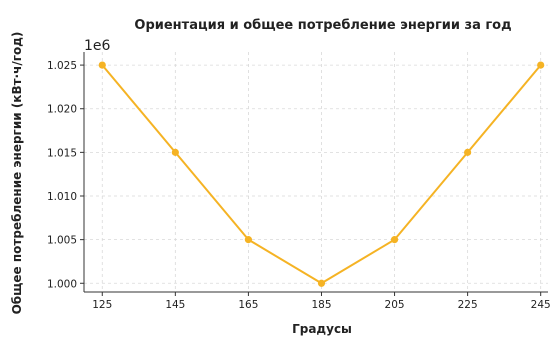 This screenshot has width=554, height=337. I want to click on y-axis-label: Общее потребление энергии (кВт·ч/год), so click(17, 173).